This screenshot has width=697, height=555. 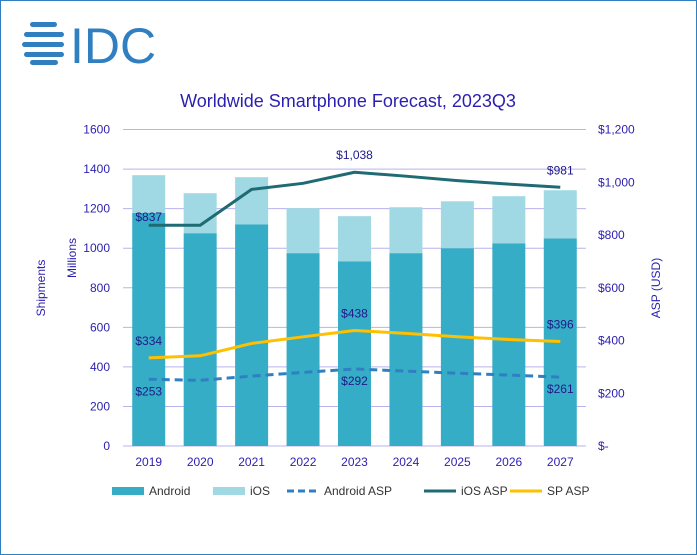 What do you see at coordinates (611, 235) in the screenshot?
I see `y-tick-right: $800` at bounding box center [611, 235].